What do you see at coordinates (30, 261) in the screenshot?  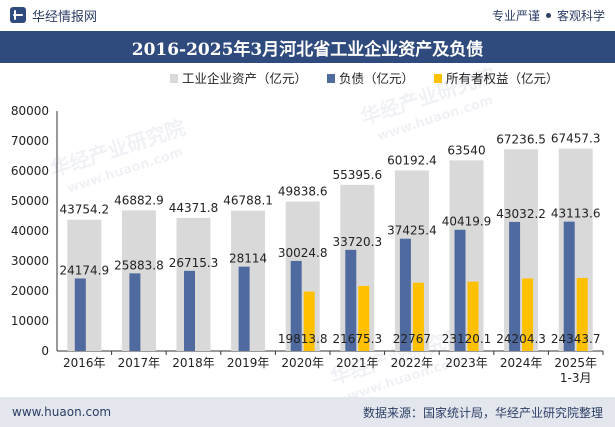 I see `y-tick-label: 30000` at bounding box center [30, 261].